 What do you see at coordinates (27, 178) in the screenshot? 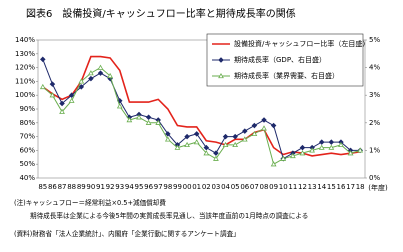
I see `y-tick-label: 40%` at bounding box center [27, 178].